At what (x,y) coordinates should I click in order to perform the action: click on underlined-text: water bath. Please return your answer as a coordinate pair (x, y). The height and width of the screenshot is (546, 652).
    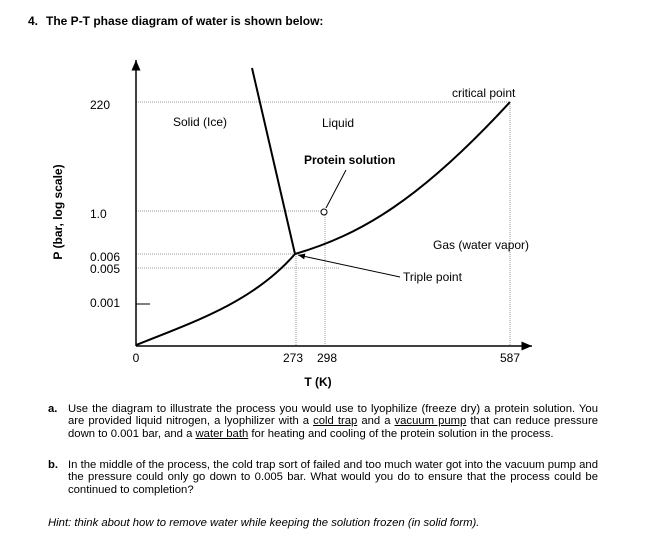
    Looking at the image, I should click on (222, 433).